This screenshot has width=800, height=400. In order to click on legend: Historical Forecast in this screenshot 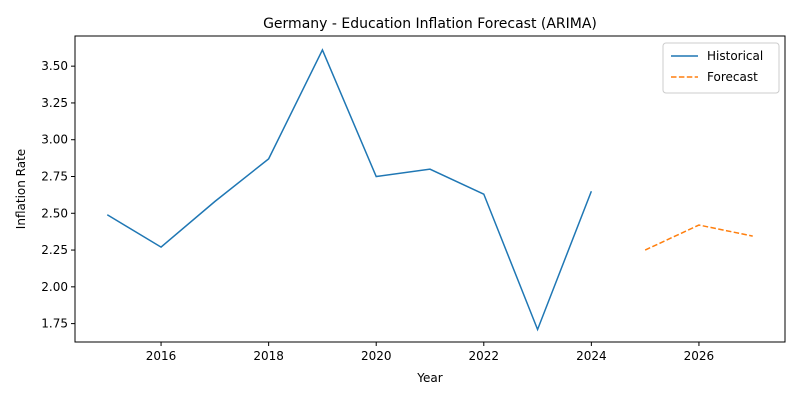, I will do `click(721, 68)`.